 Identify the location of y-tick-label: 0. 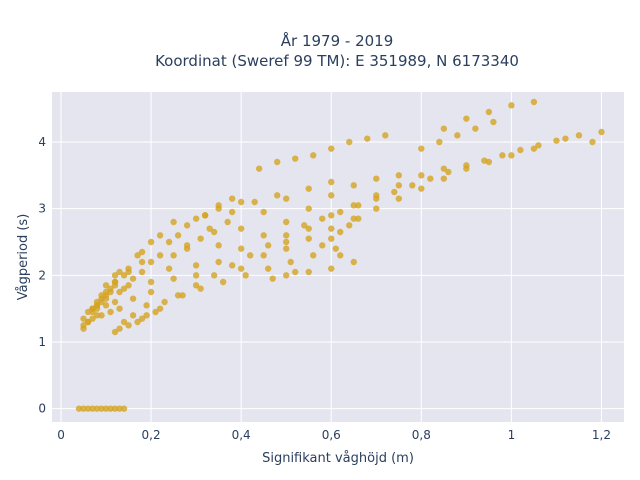
(42, 409).